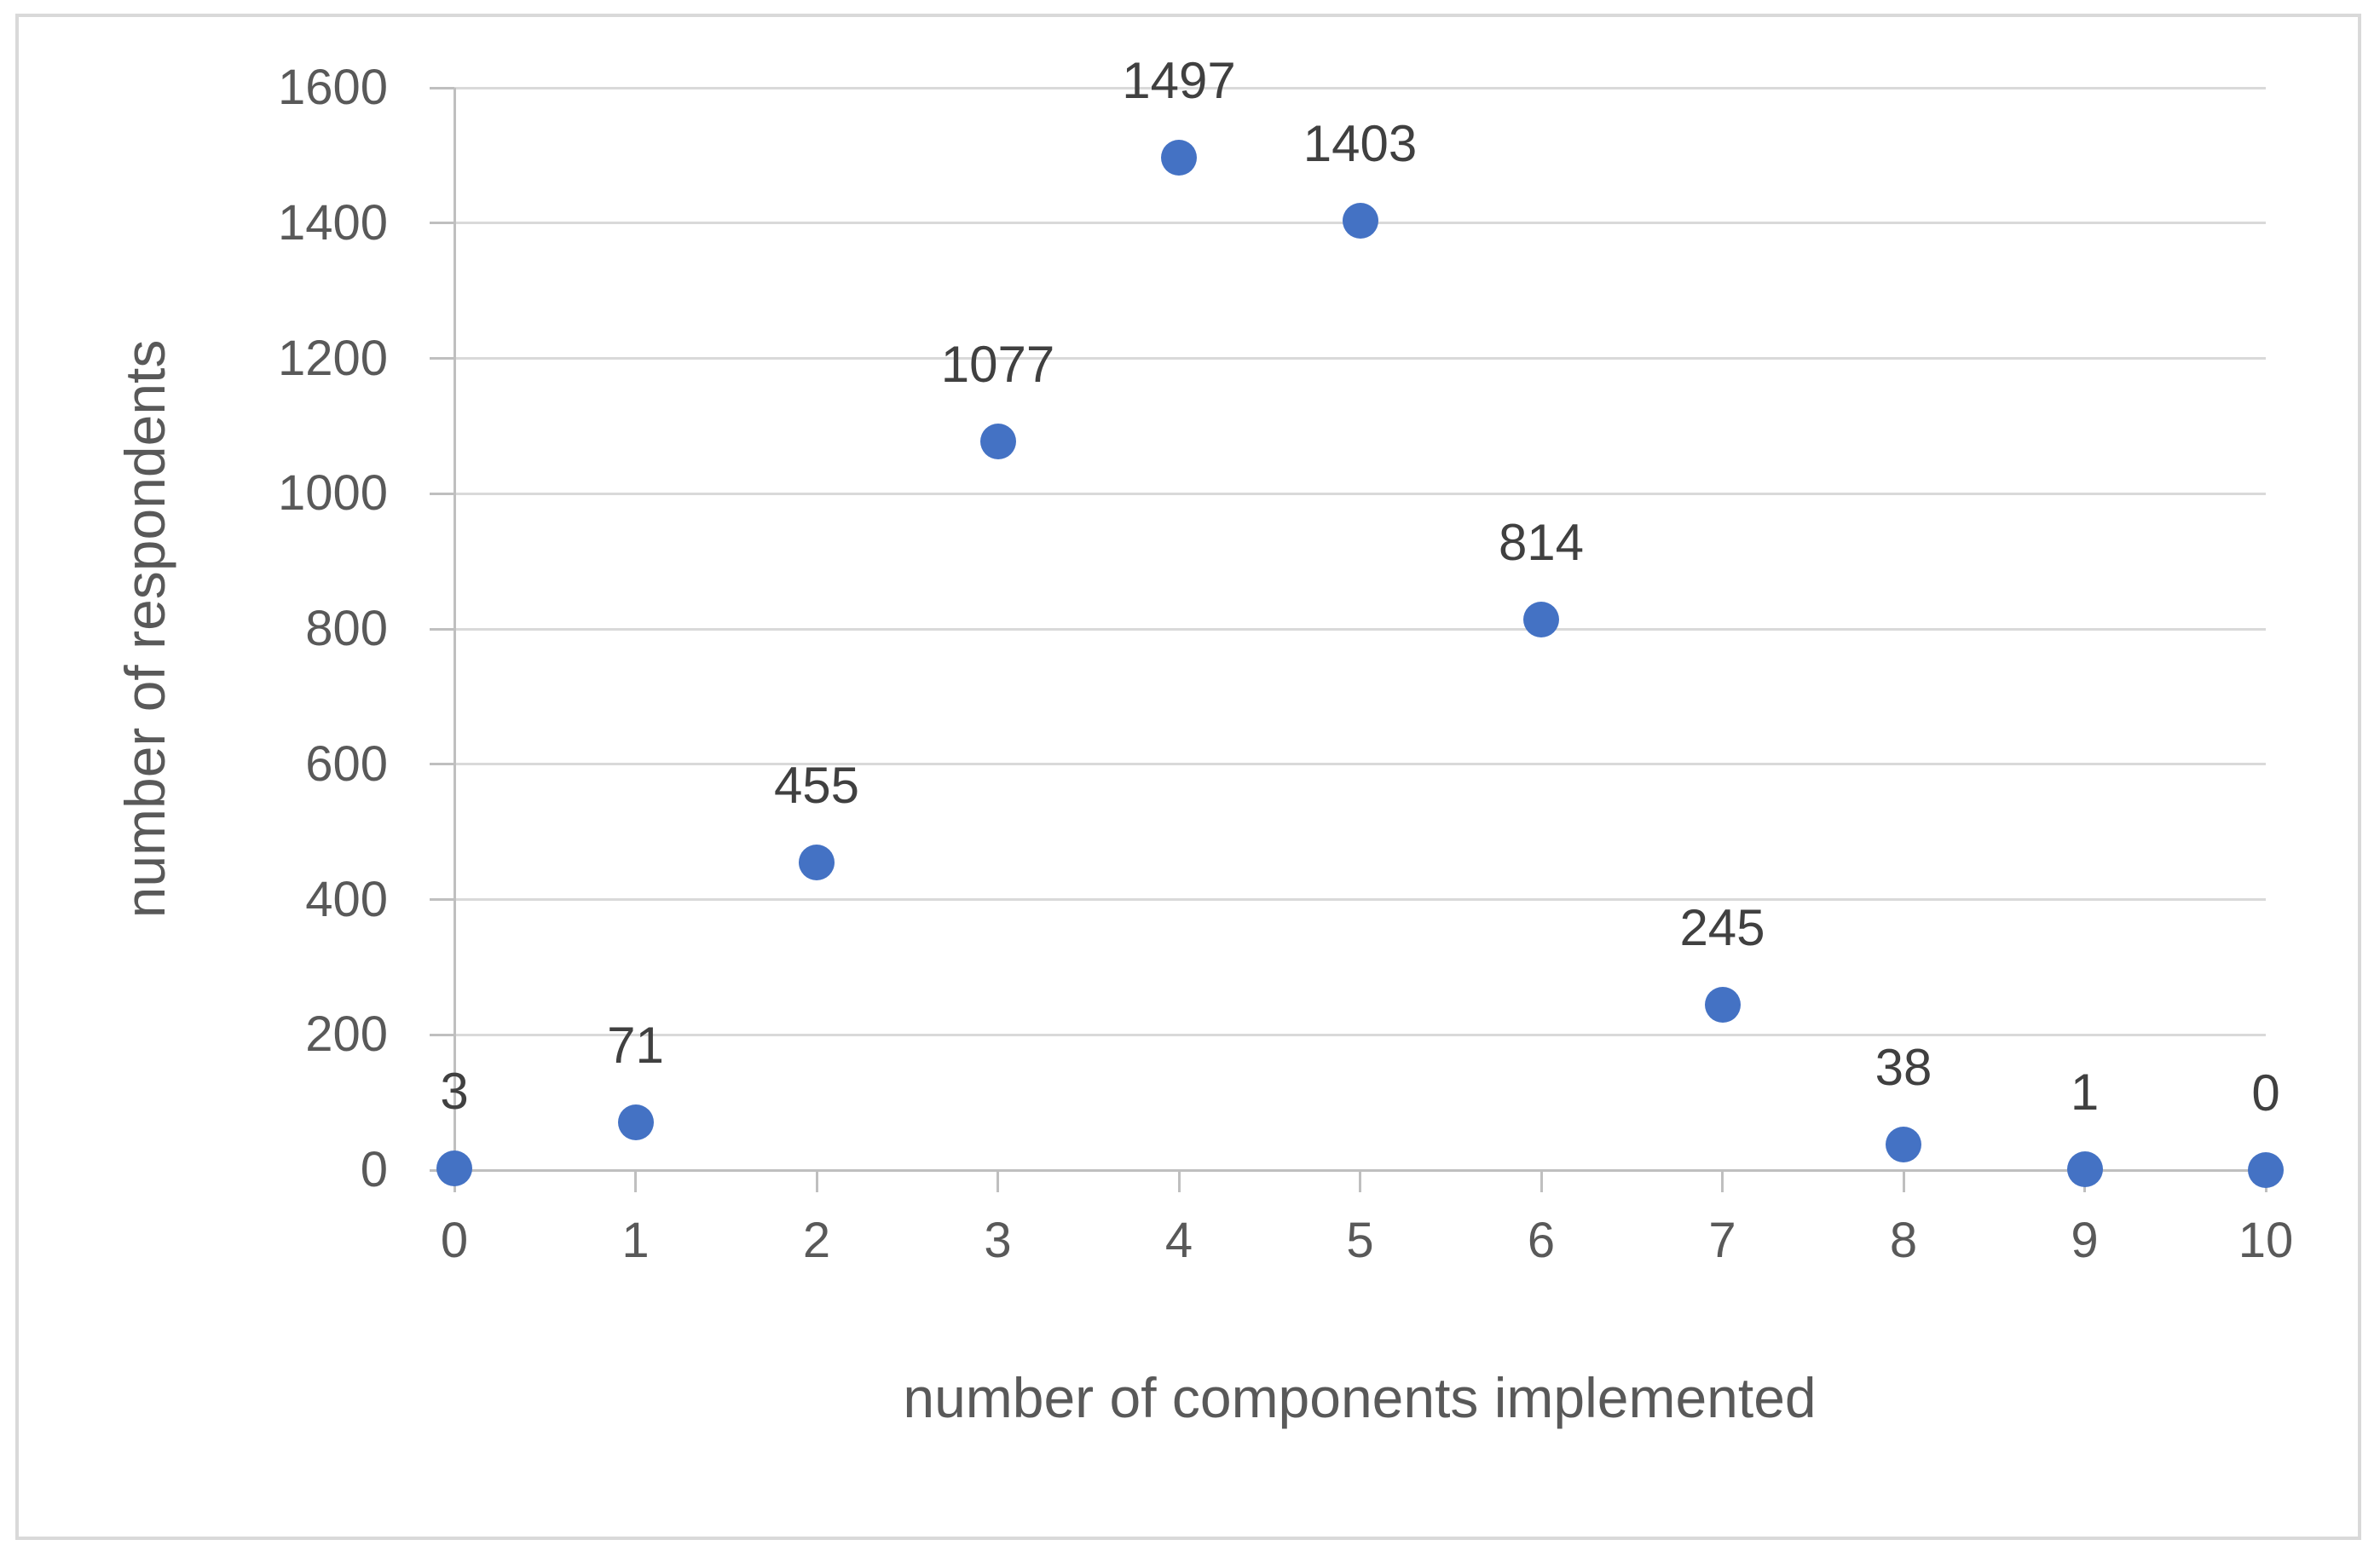 The width and height of the screenshot is (2380, 1557). I want to click on x-tick-label: 3, so click(998, 1240).